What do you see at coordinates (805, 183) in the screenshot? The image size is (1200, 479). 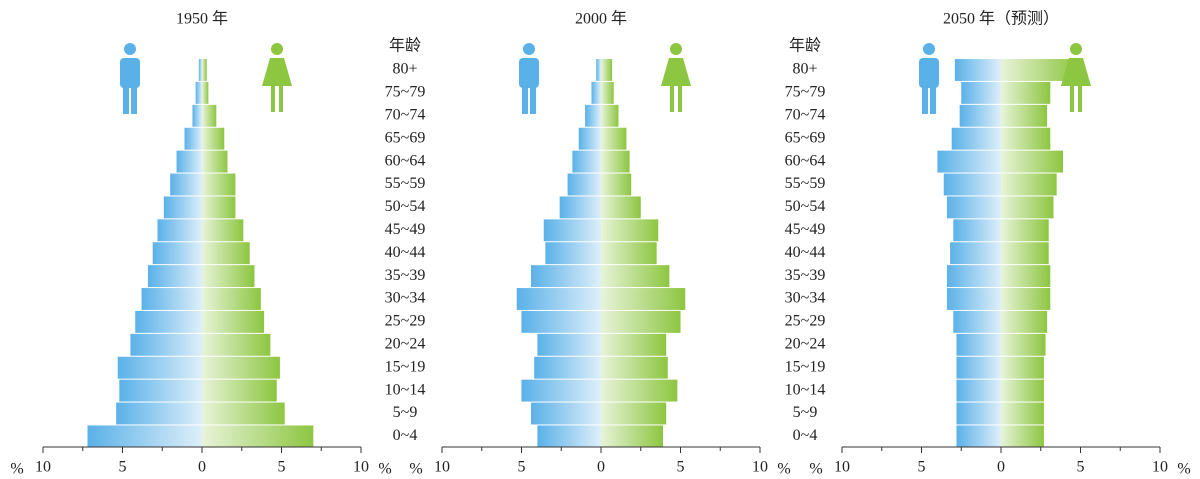 I see `category-label: 55~59` at bounding box center [805, 183].